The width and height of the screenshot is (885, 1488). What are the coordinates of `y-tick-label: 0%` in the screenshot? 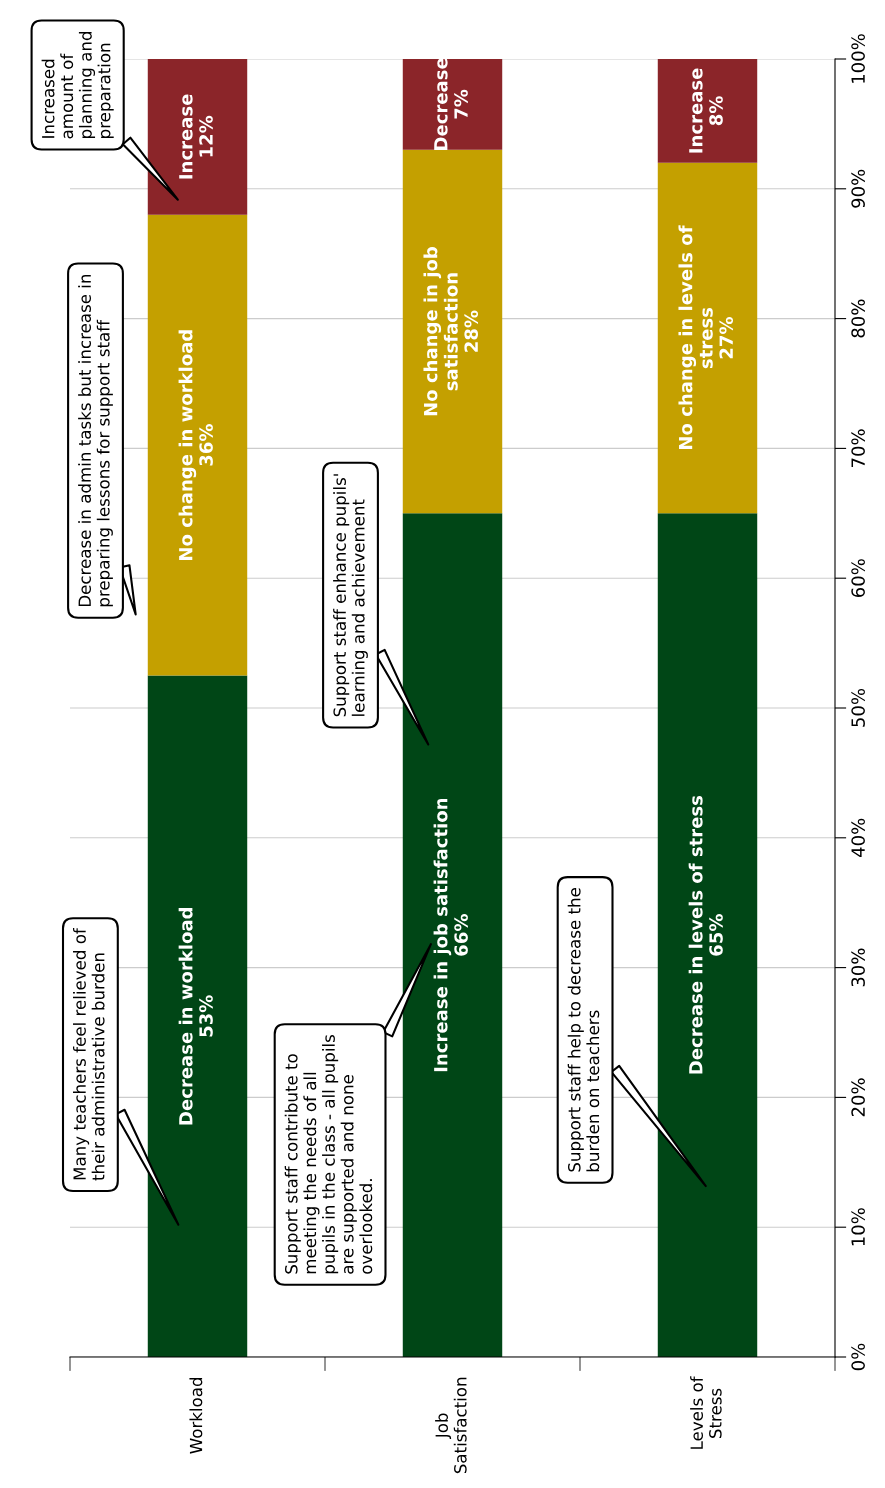 It's located at (858, 1357).